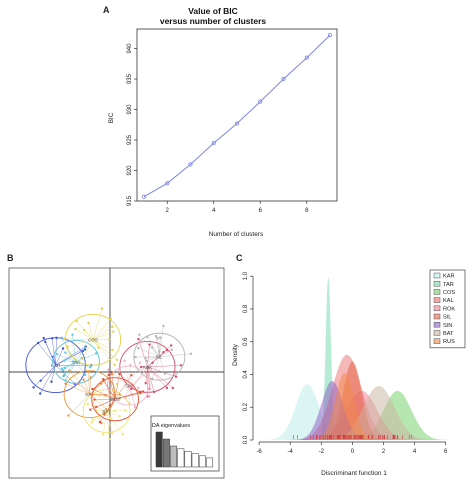 The image size is (474, 485). Describe the element at coordinates (322, 452) in the screenshot. I see `density-x-tick-label: -2` at that location.